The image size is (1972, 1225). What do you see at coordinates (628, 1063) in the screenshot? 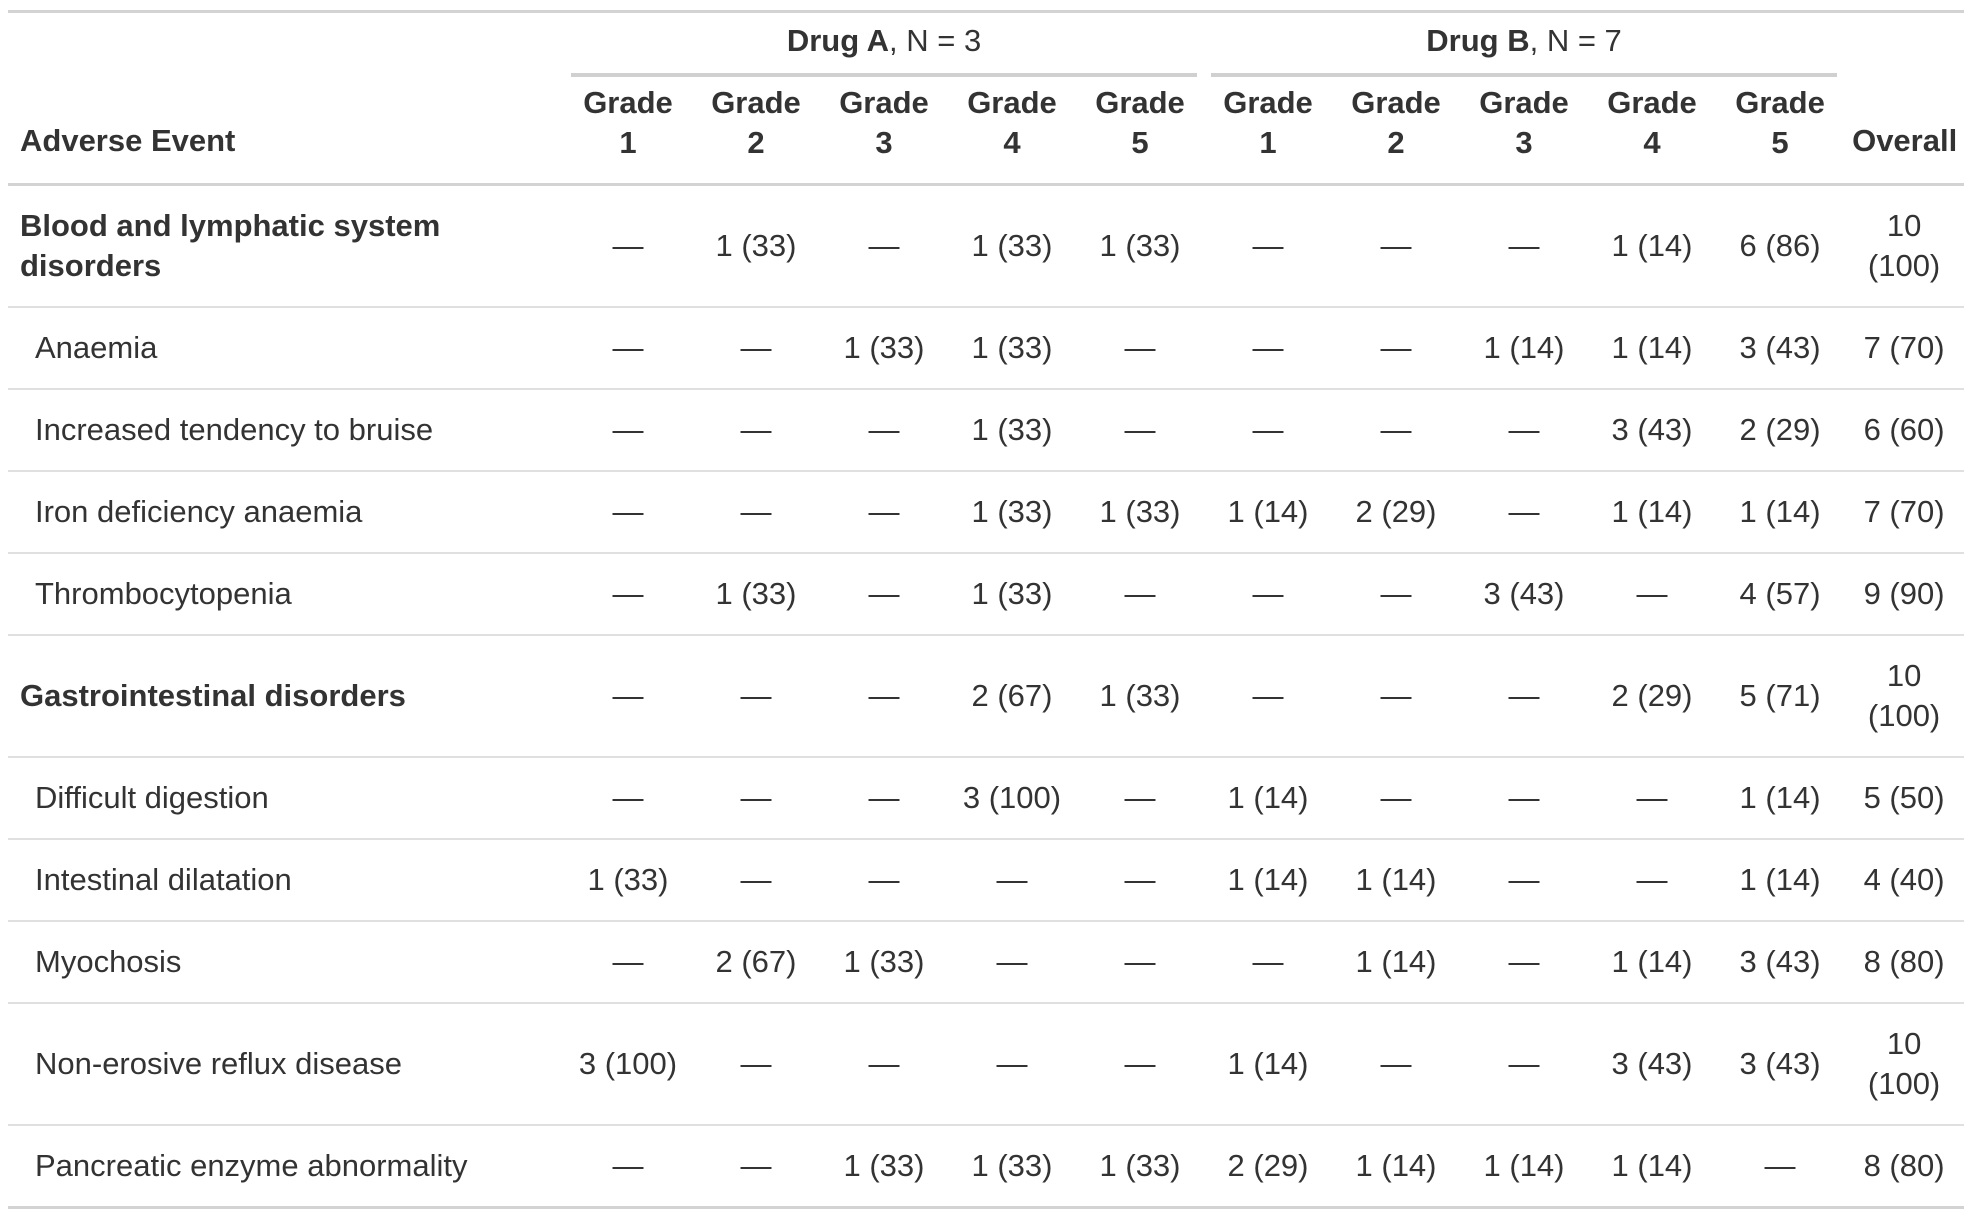
I see `table-cell: 3 (100)` at bounding box center [628, 1063].